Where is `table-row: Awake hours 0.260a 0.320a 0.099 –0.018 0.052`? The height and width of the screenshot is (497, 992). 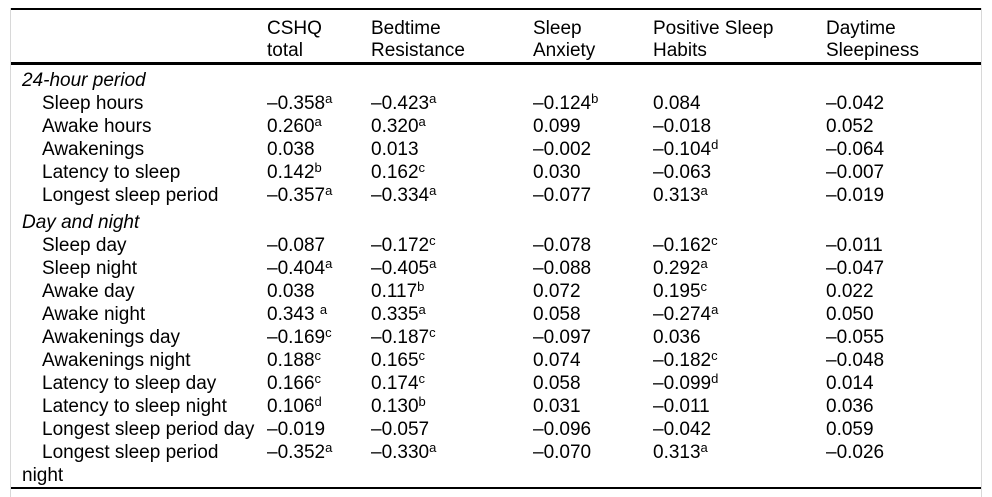 table-row: Awake hours 0.260a 0.320a 0.099 –0.018 0.052 is located at coordinates (496, 126).